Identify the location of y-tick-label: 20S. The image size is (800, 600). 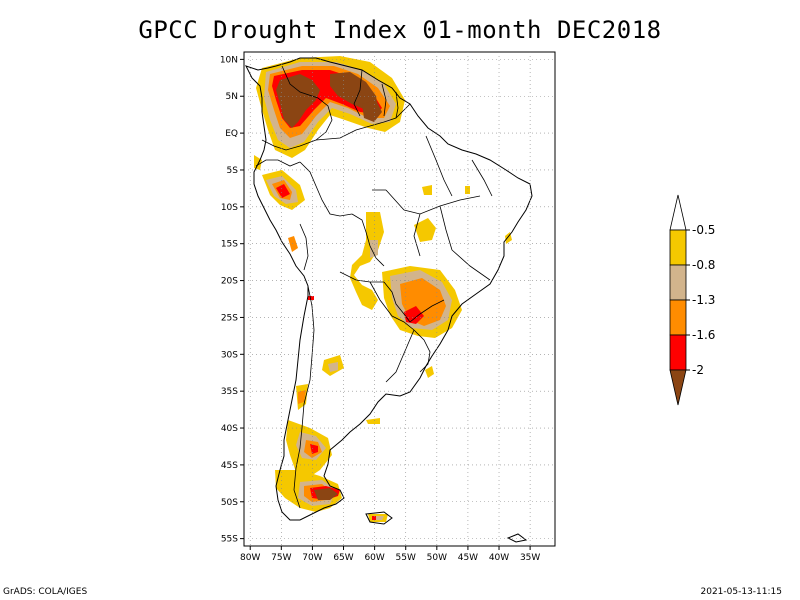
(229, 282).